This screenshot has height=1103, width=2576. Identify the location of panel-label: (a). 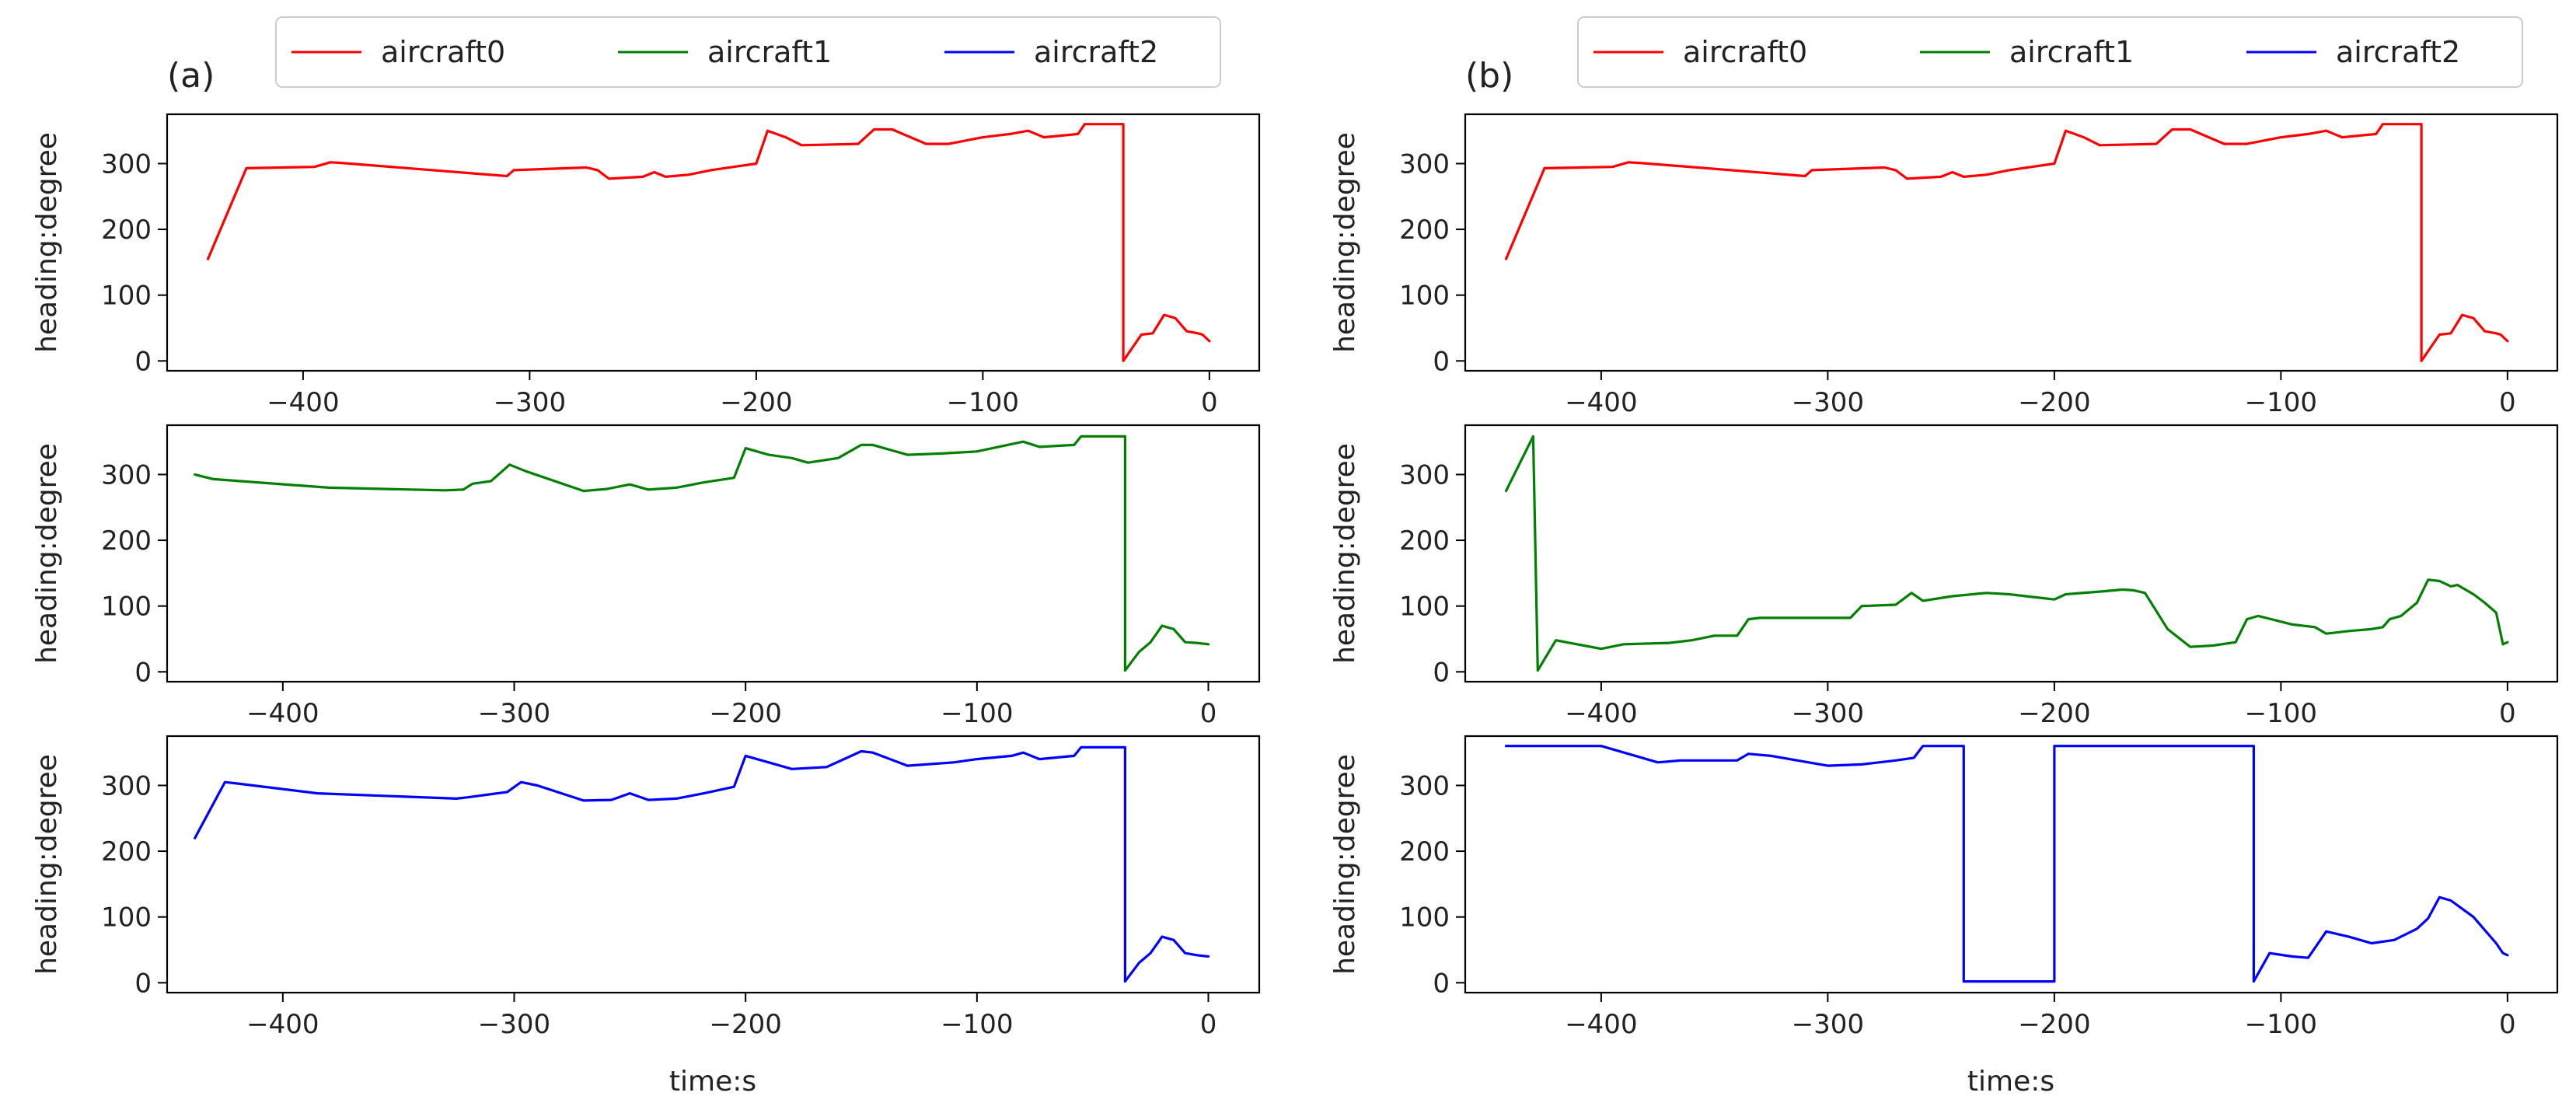
(191, 76).